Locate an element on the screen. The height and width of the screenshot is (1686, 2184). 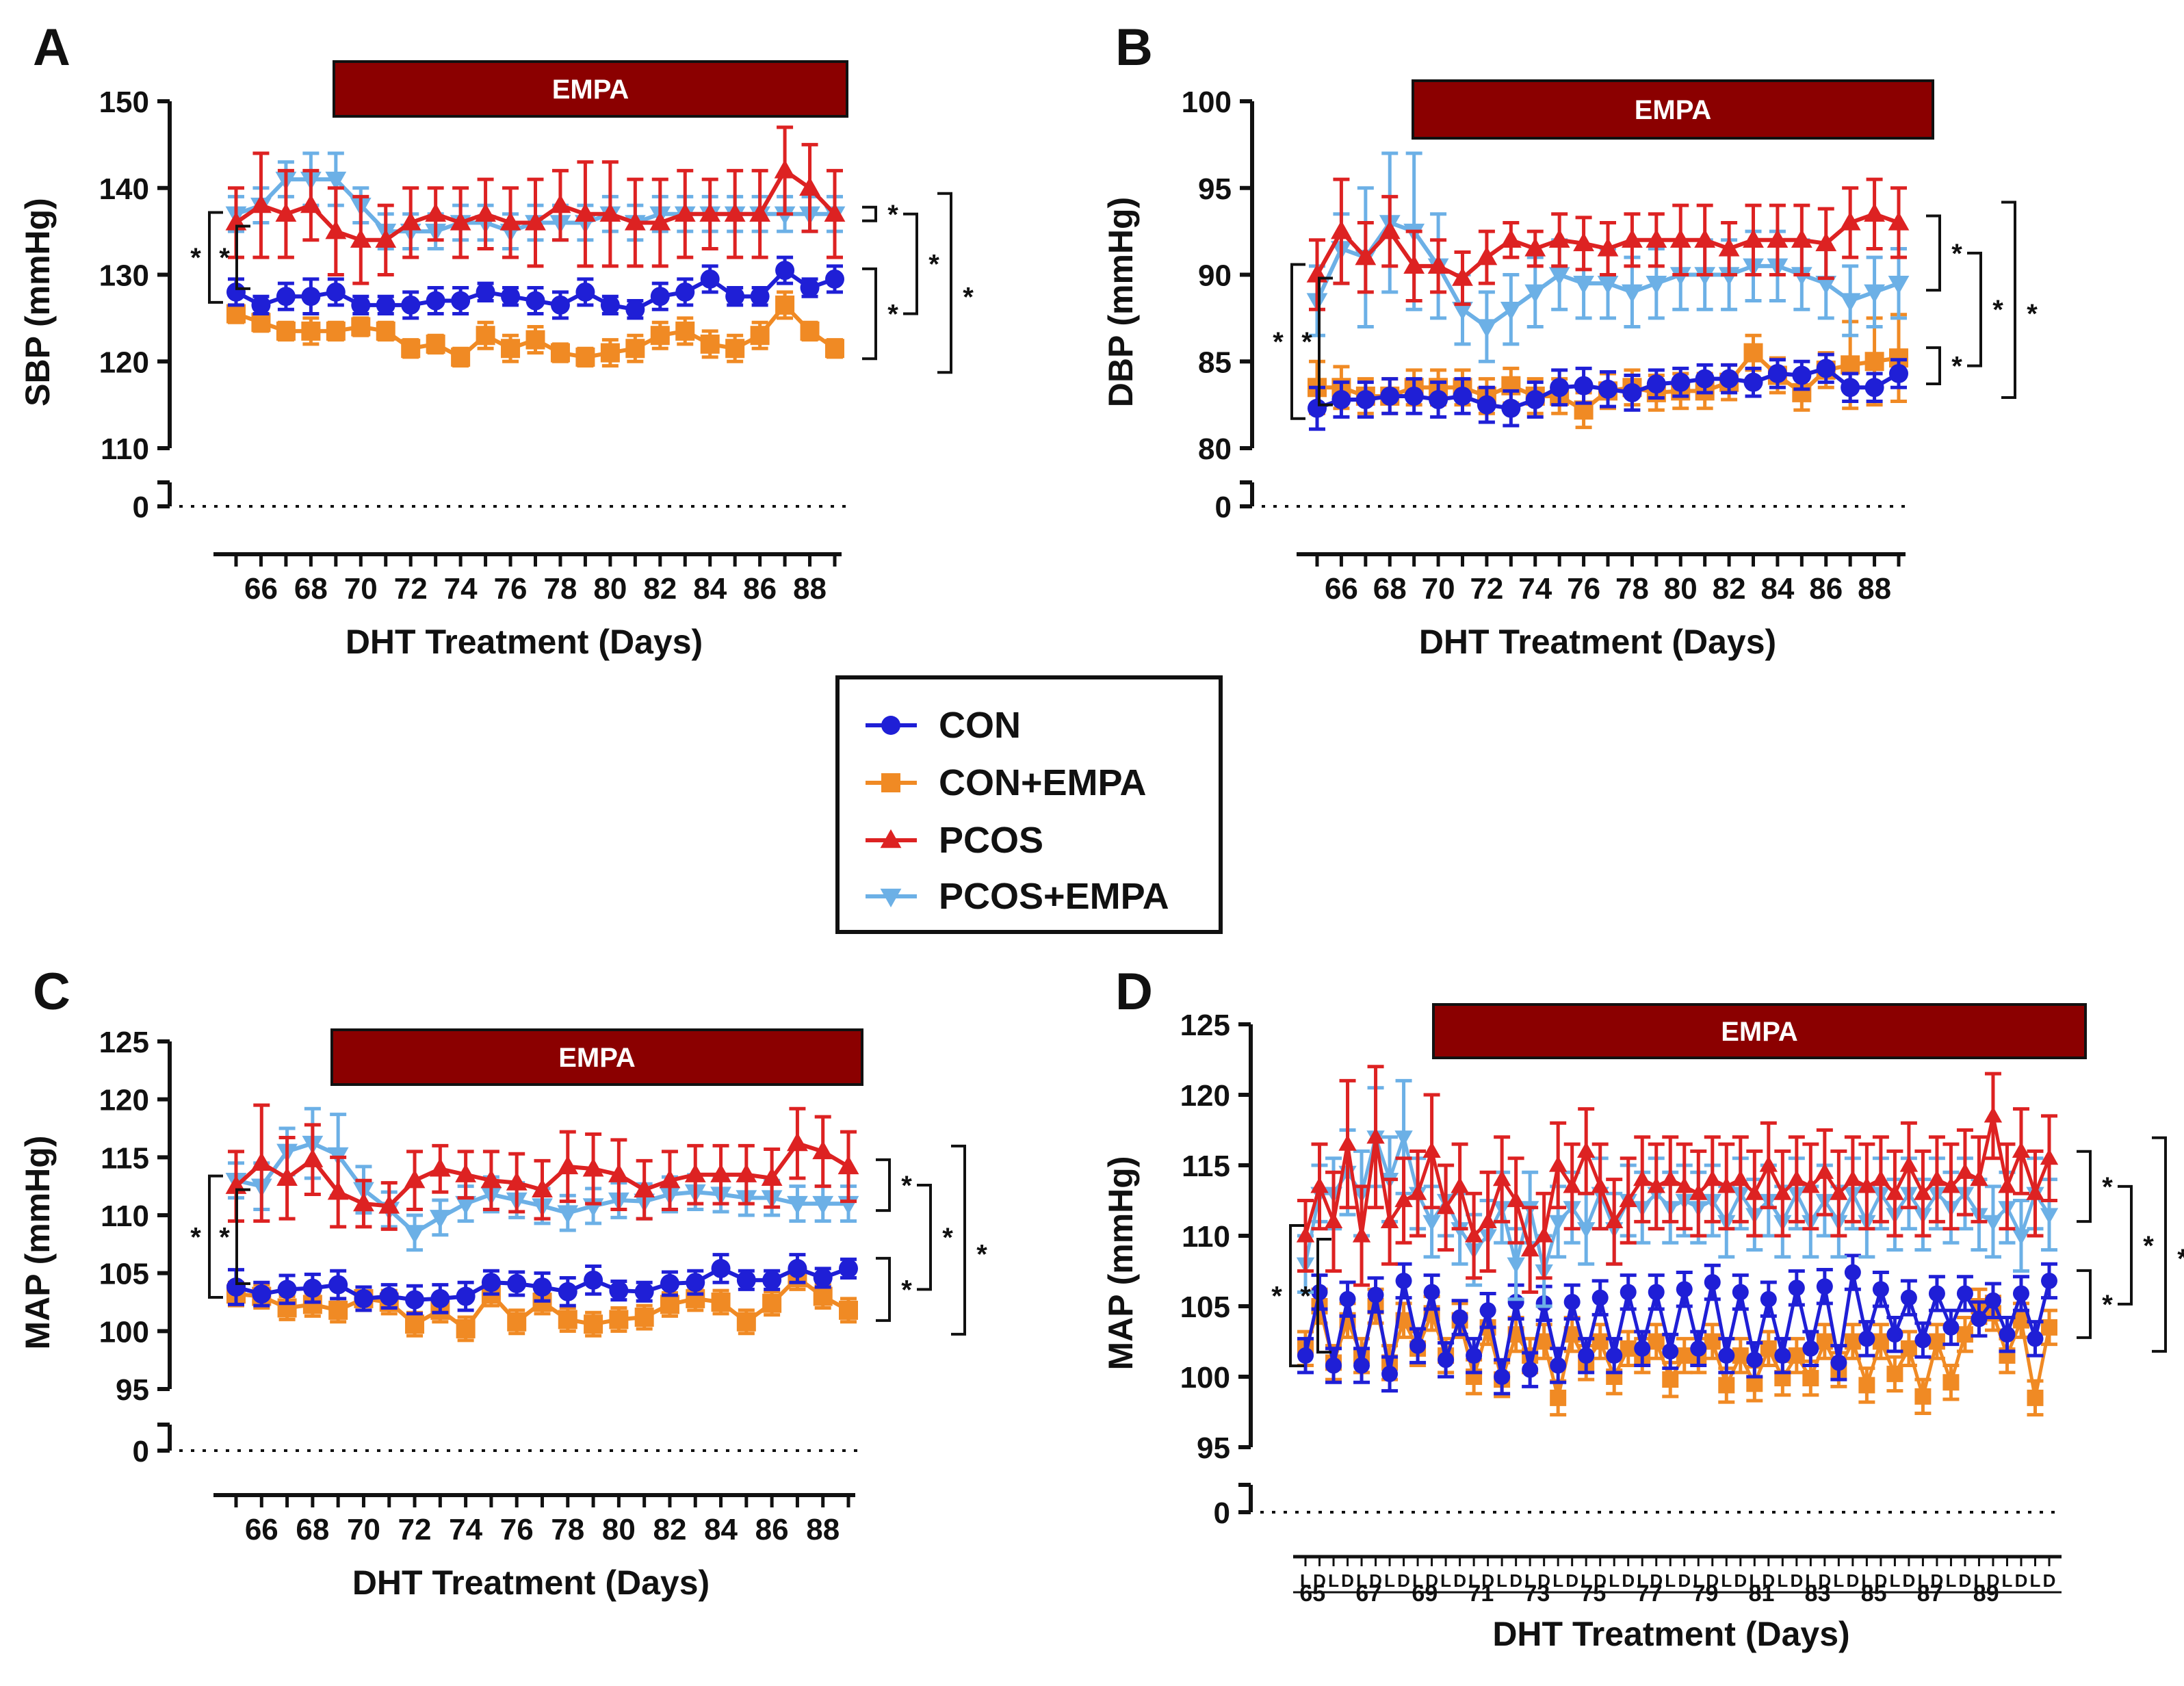
legend-marker-pcos-empa is located at coordinates (891, 898).